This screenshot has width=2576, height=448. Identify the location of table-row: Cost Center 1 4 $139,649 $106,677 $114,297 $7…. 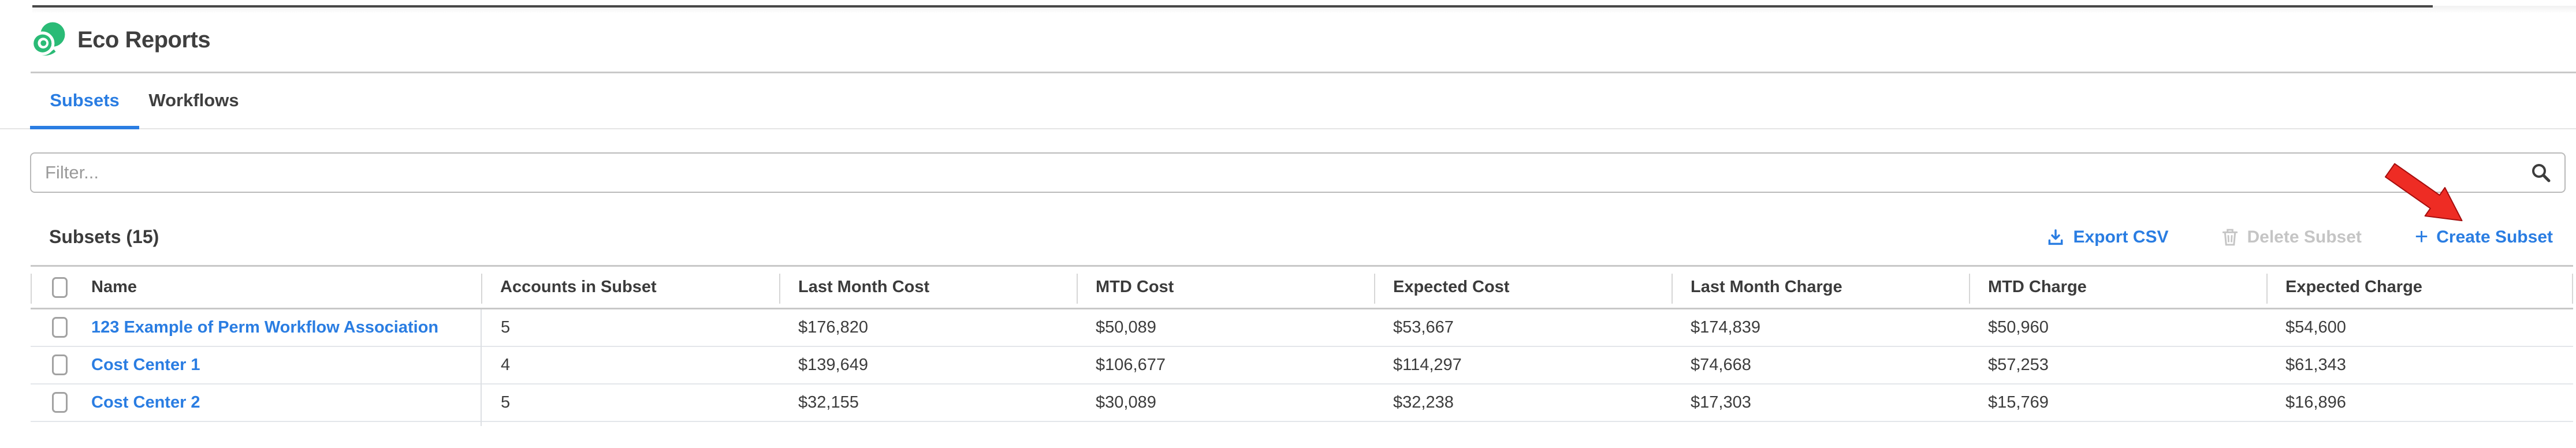
(1302, 365).